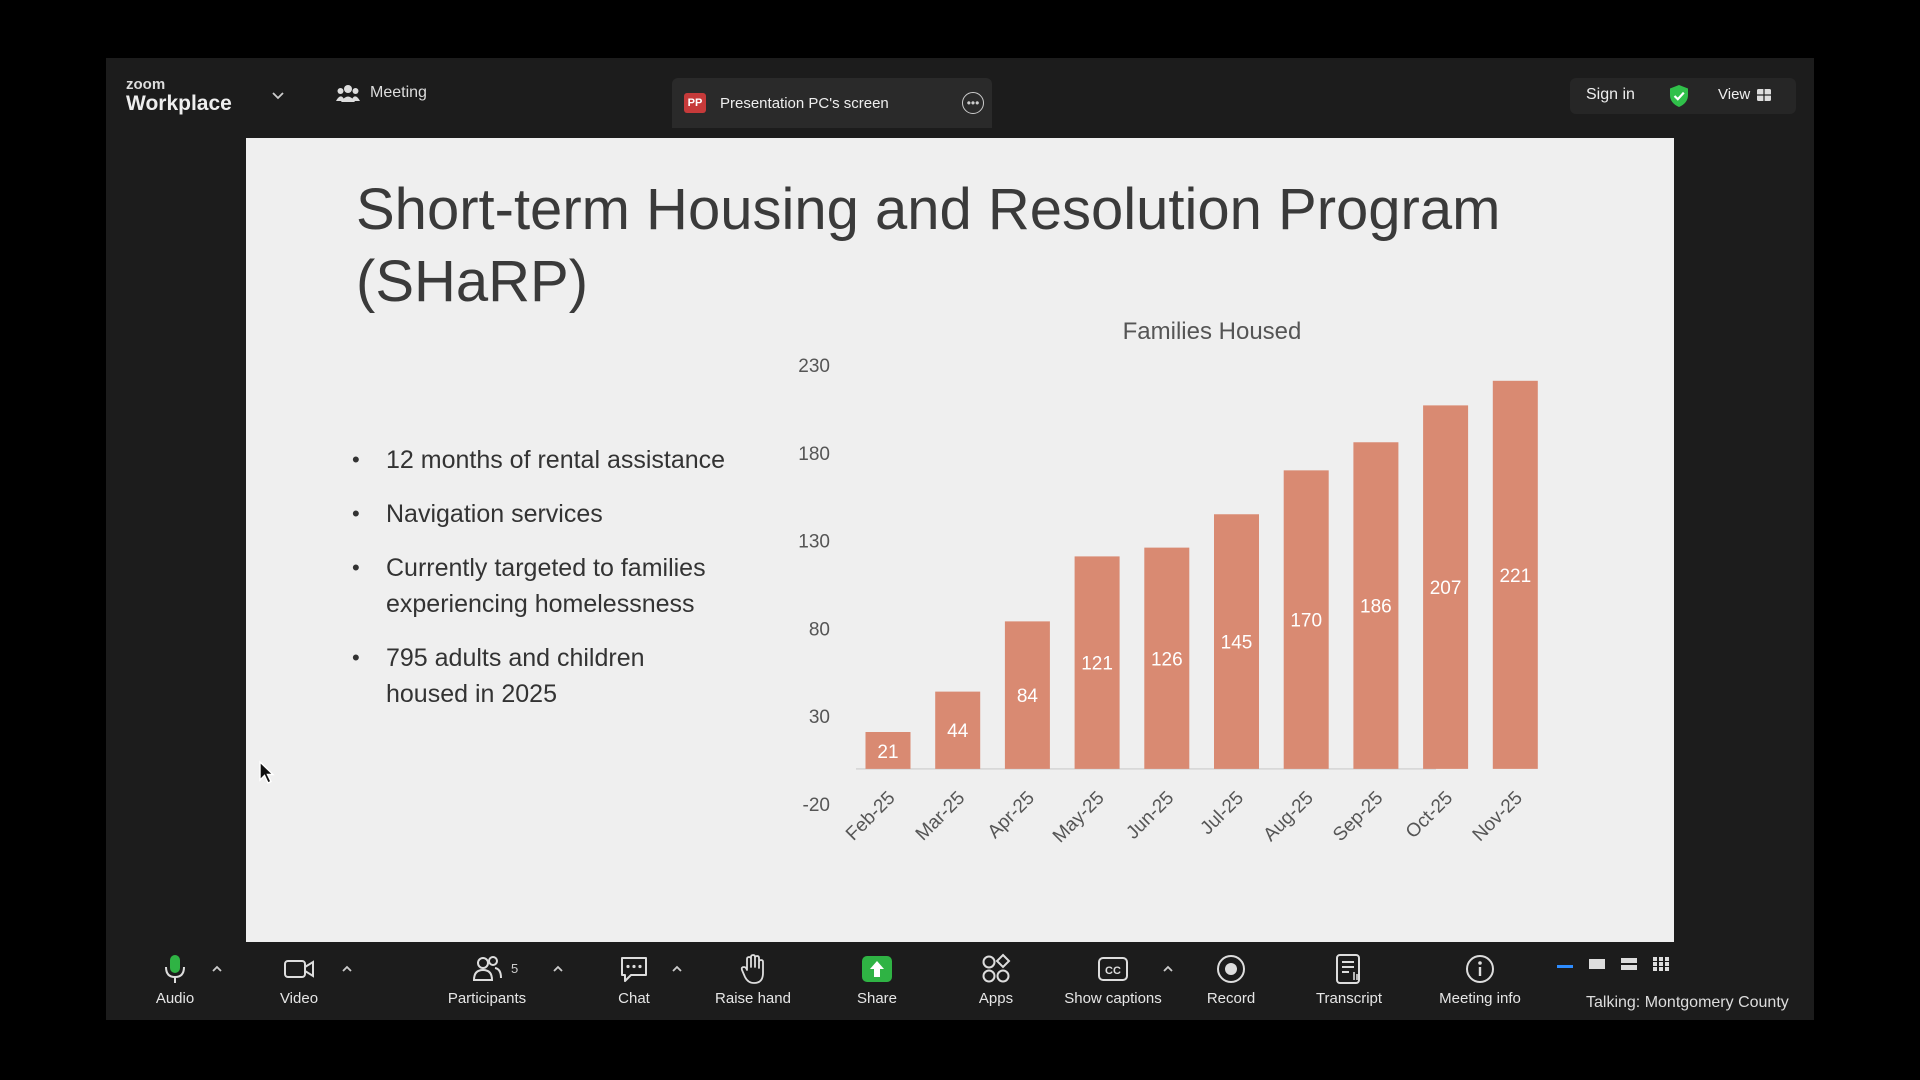 The height and width of the screenshot is (1080, 1920). What do you see at coordinates (179, 103) in the screenshot?
I see `brand-big-text: Workplace` at bounding box center [179, 103].